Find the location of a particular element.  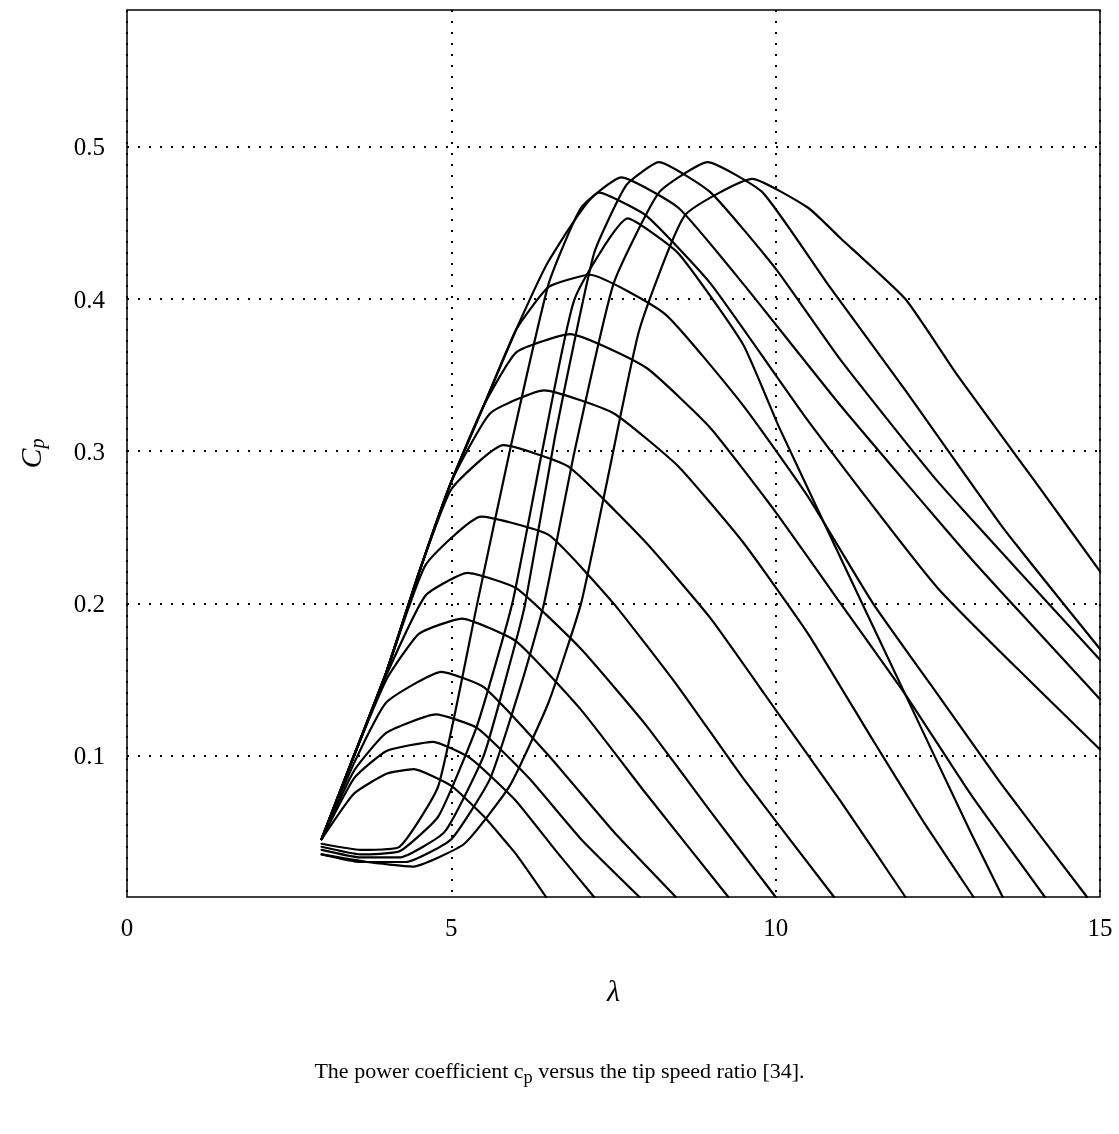

y-tick-label: 0.4 is located at coordinates (89, 299).